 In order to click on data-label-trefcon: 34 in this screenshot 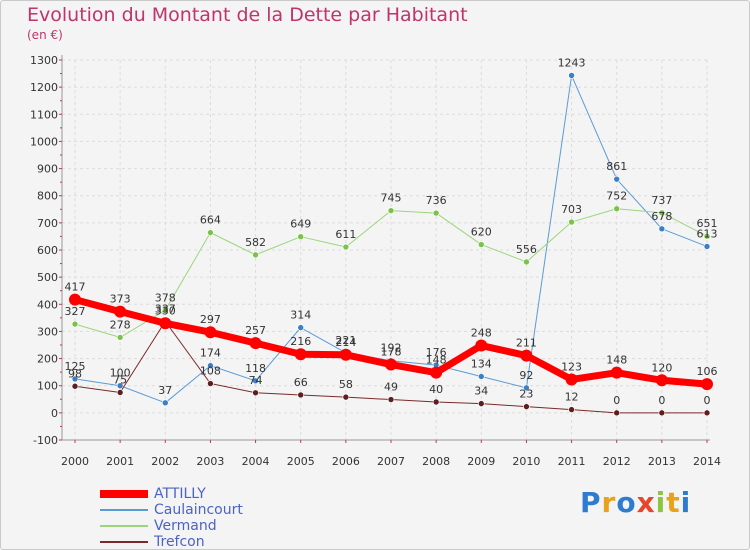, I will do `click(481, 391)`.